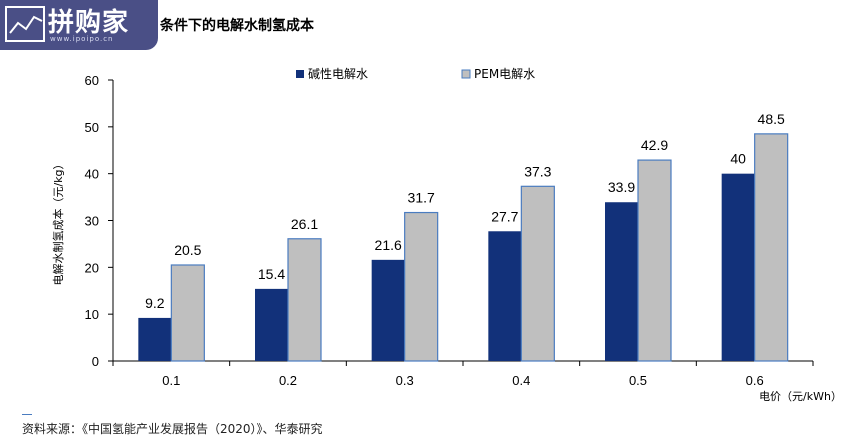 This screenshot has width=854, height=447. Describe the element at coordinates (92, 267) in the screenshot. I see `y-tick-label: 20` at that location.